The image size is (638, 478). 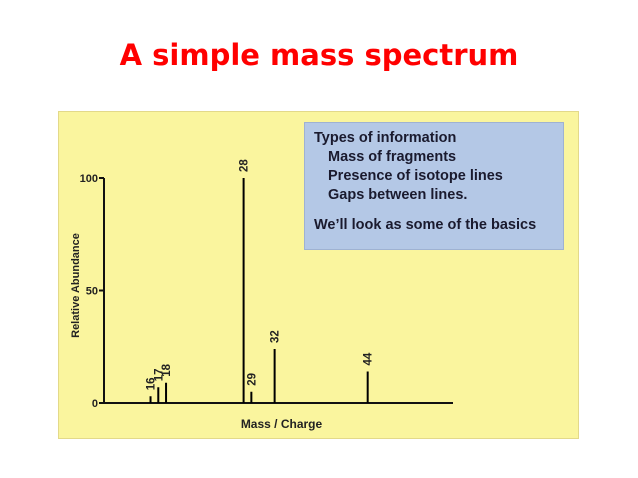 What do you see at coordinates (92, 292) in the screenshot?
I see `y-tick-label: 50` at bounding box center [92, 292].